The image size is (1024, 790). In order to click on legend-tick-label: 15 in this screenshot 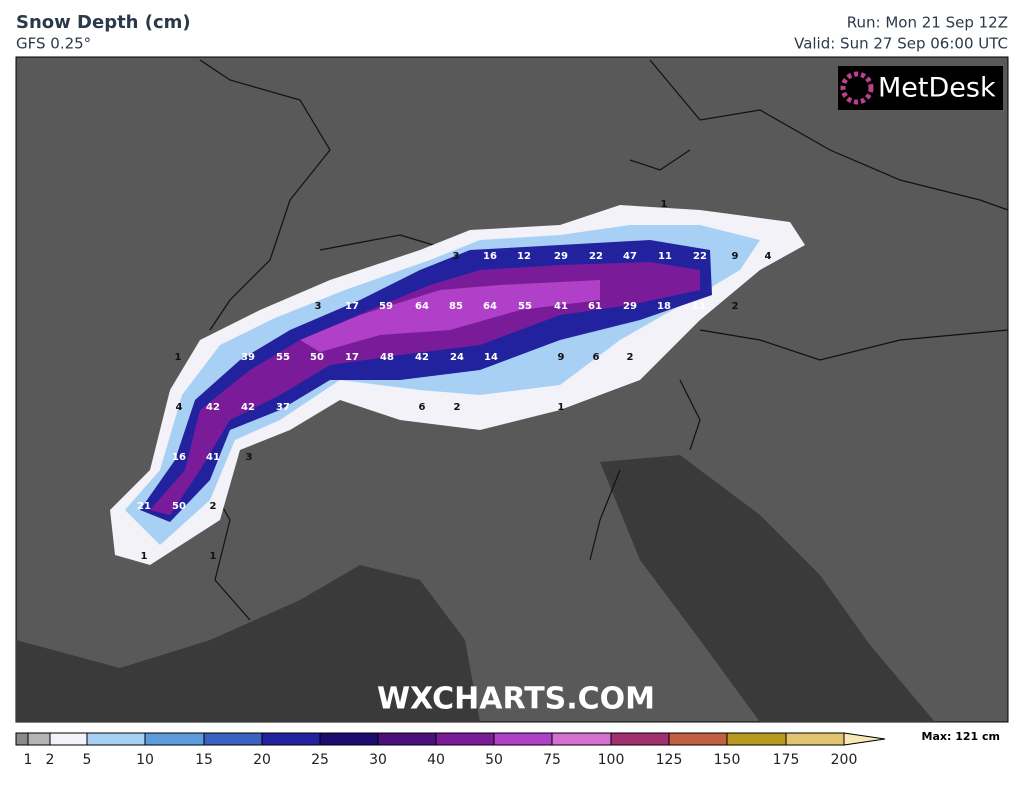, I will do `click(204, 760)`.